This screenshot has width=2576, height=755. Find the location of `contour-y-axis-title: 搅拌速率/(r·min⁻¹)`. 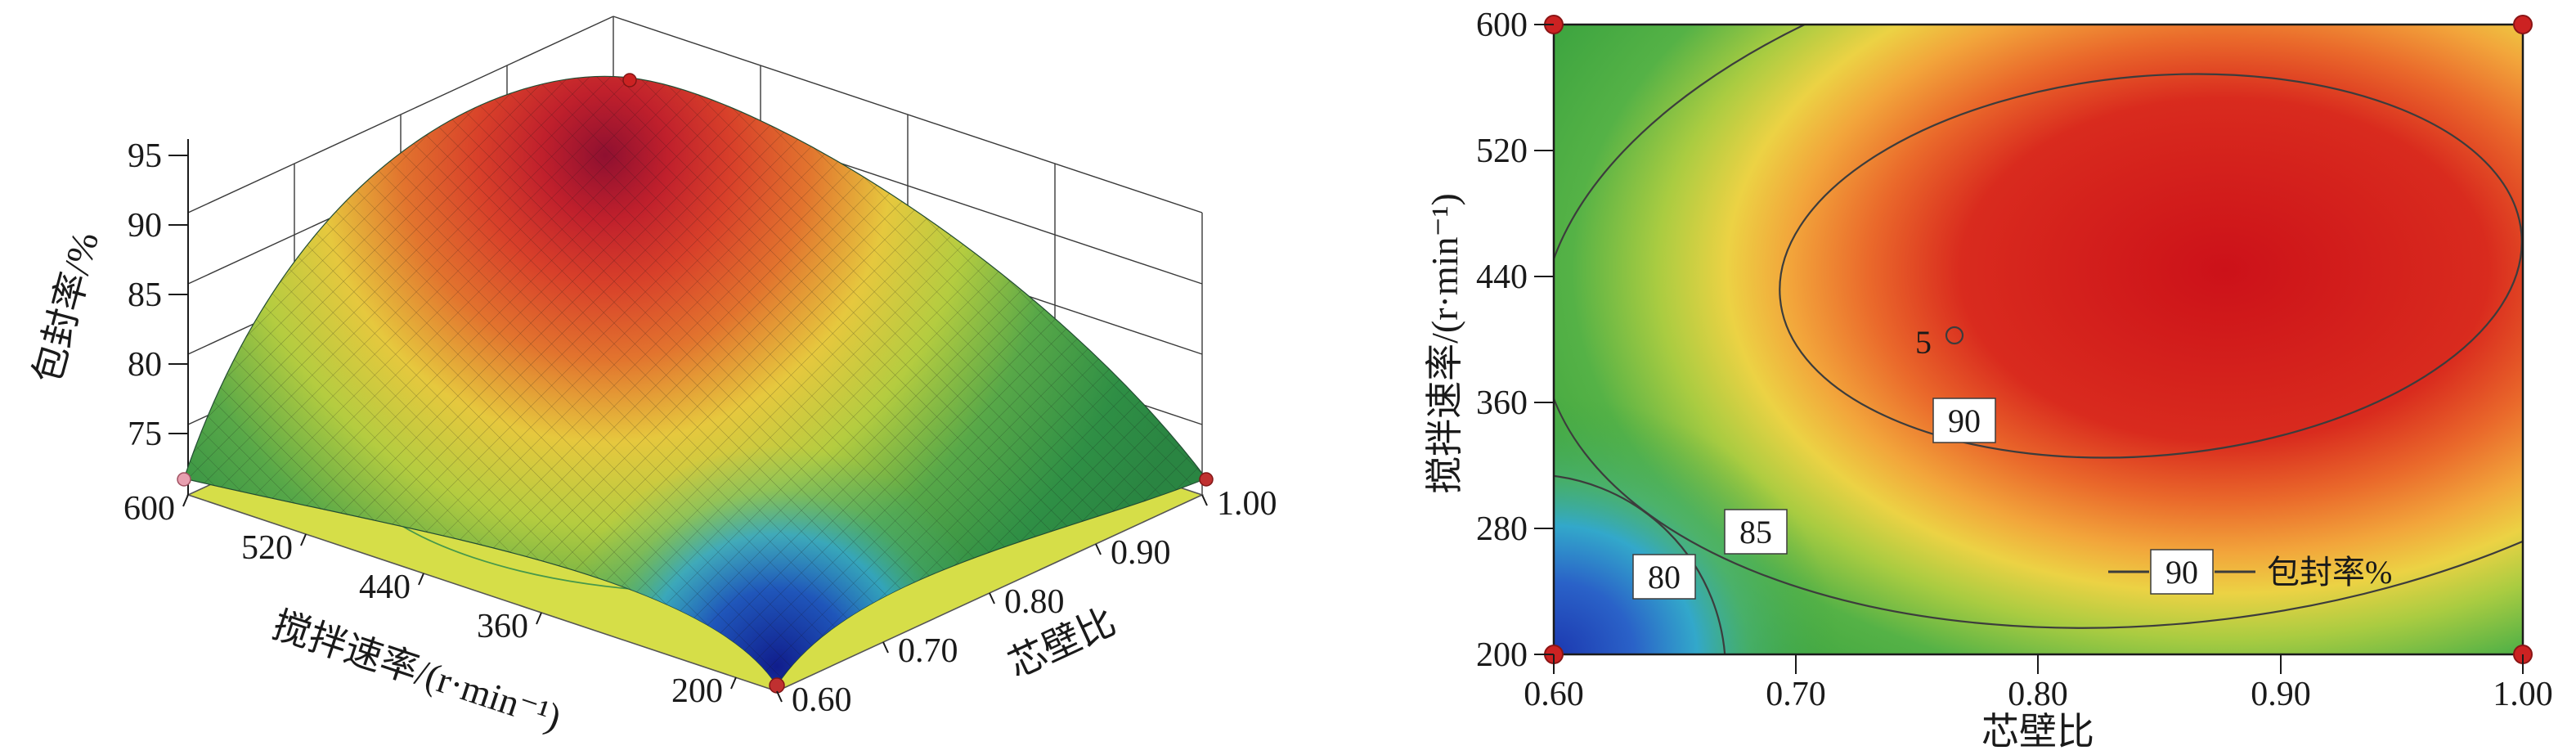

contour-y-axis-title: 搅拌速率/(r·min⁻¹) is located at coordinates (1445, 343).